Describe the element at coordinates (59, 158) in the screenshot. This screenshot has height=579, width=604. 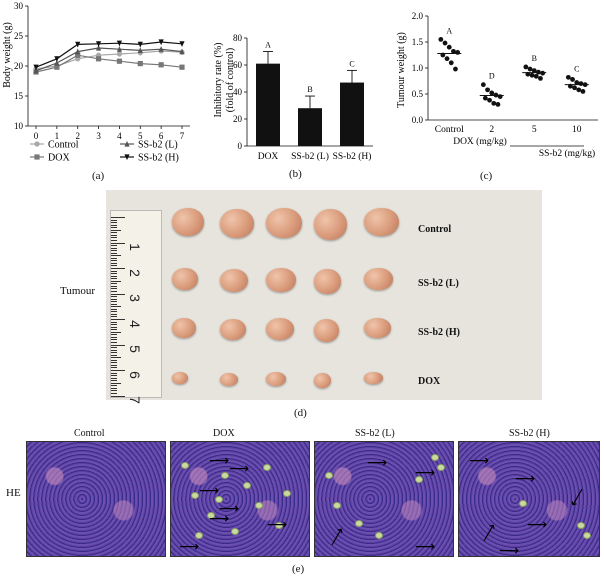
I see `chart-a-legend-label: DOX` at that location.